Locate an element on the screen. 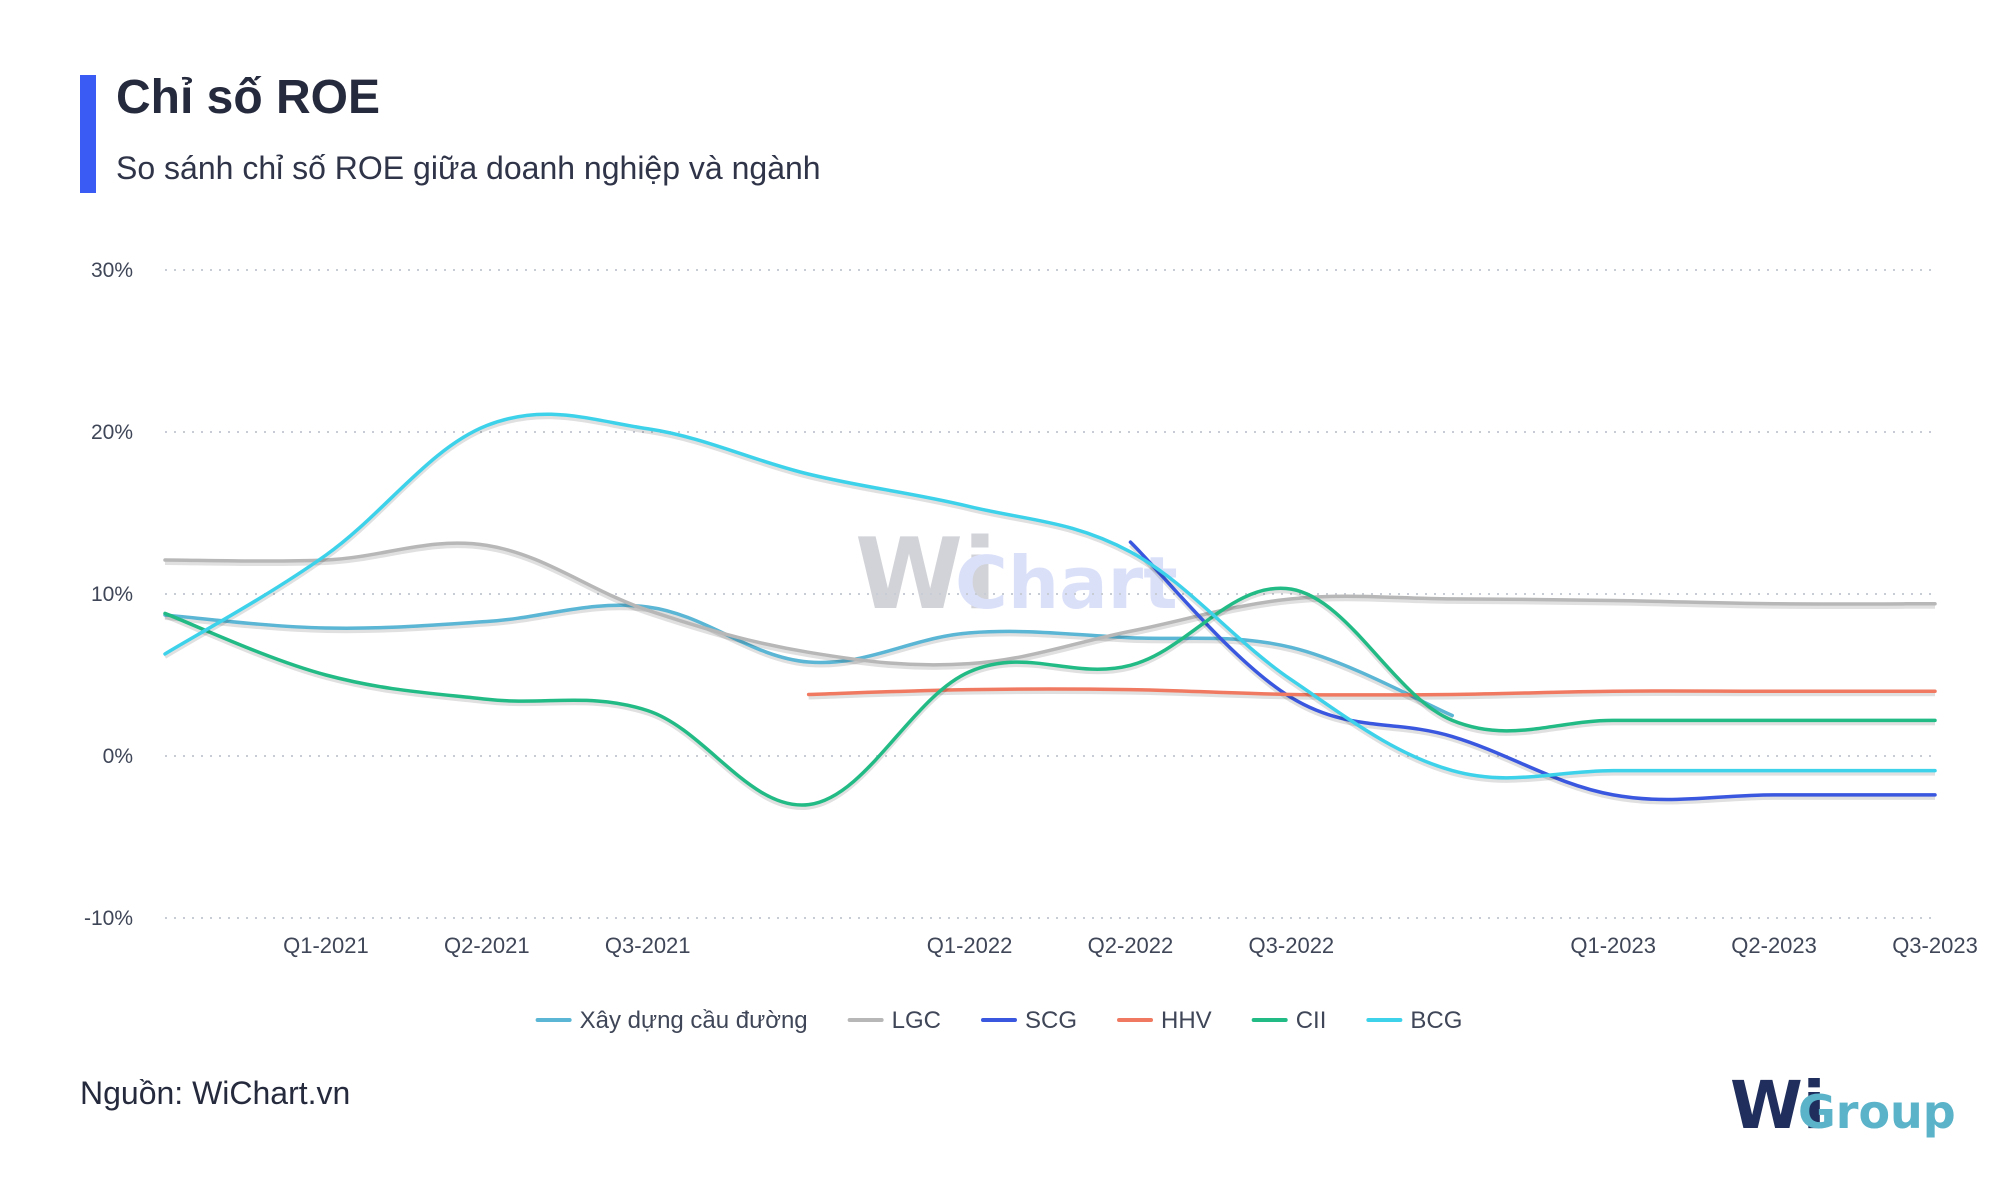 The width and height of the screenshot is (2000, 1188). chart-title: Chỉ số ROE is located at coordinates (248, 97).